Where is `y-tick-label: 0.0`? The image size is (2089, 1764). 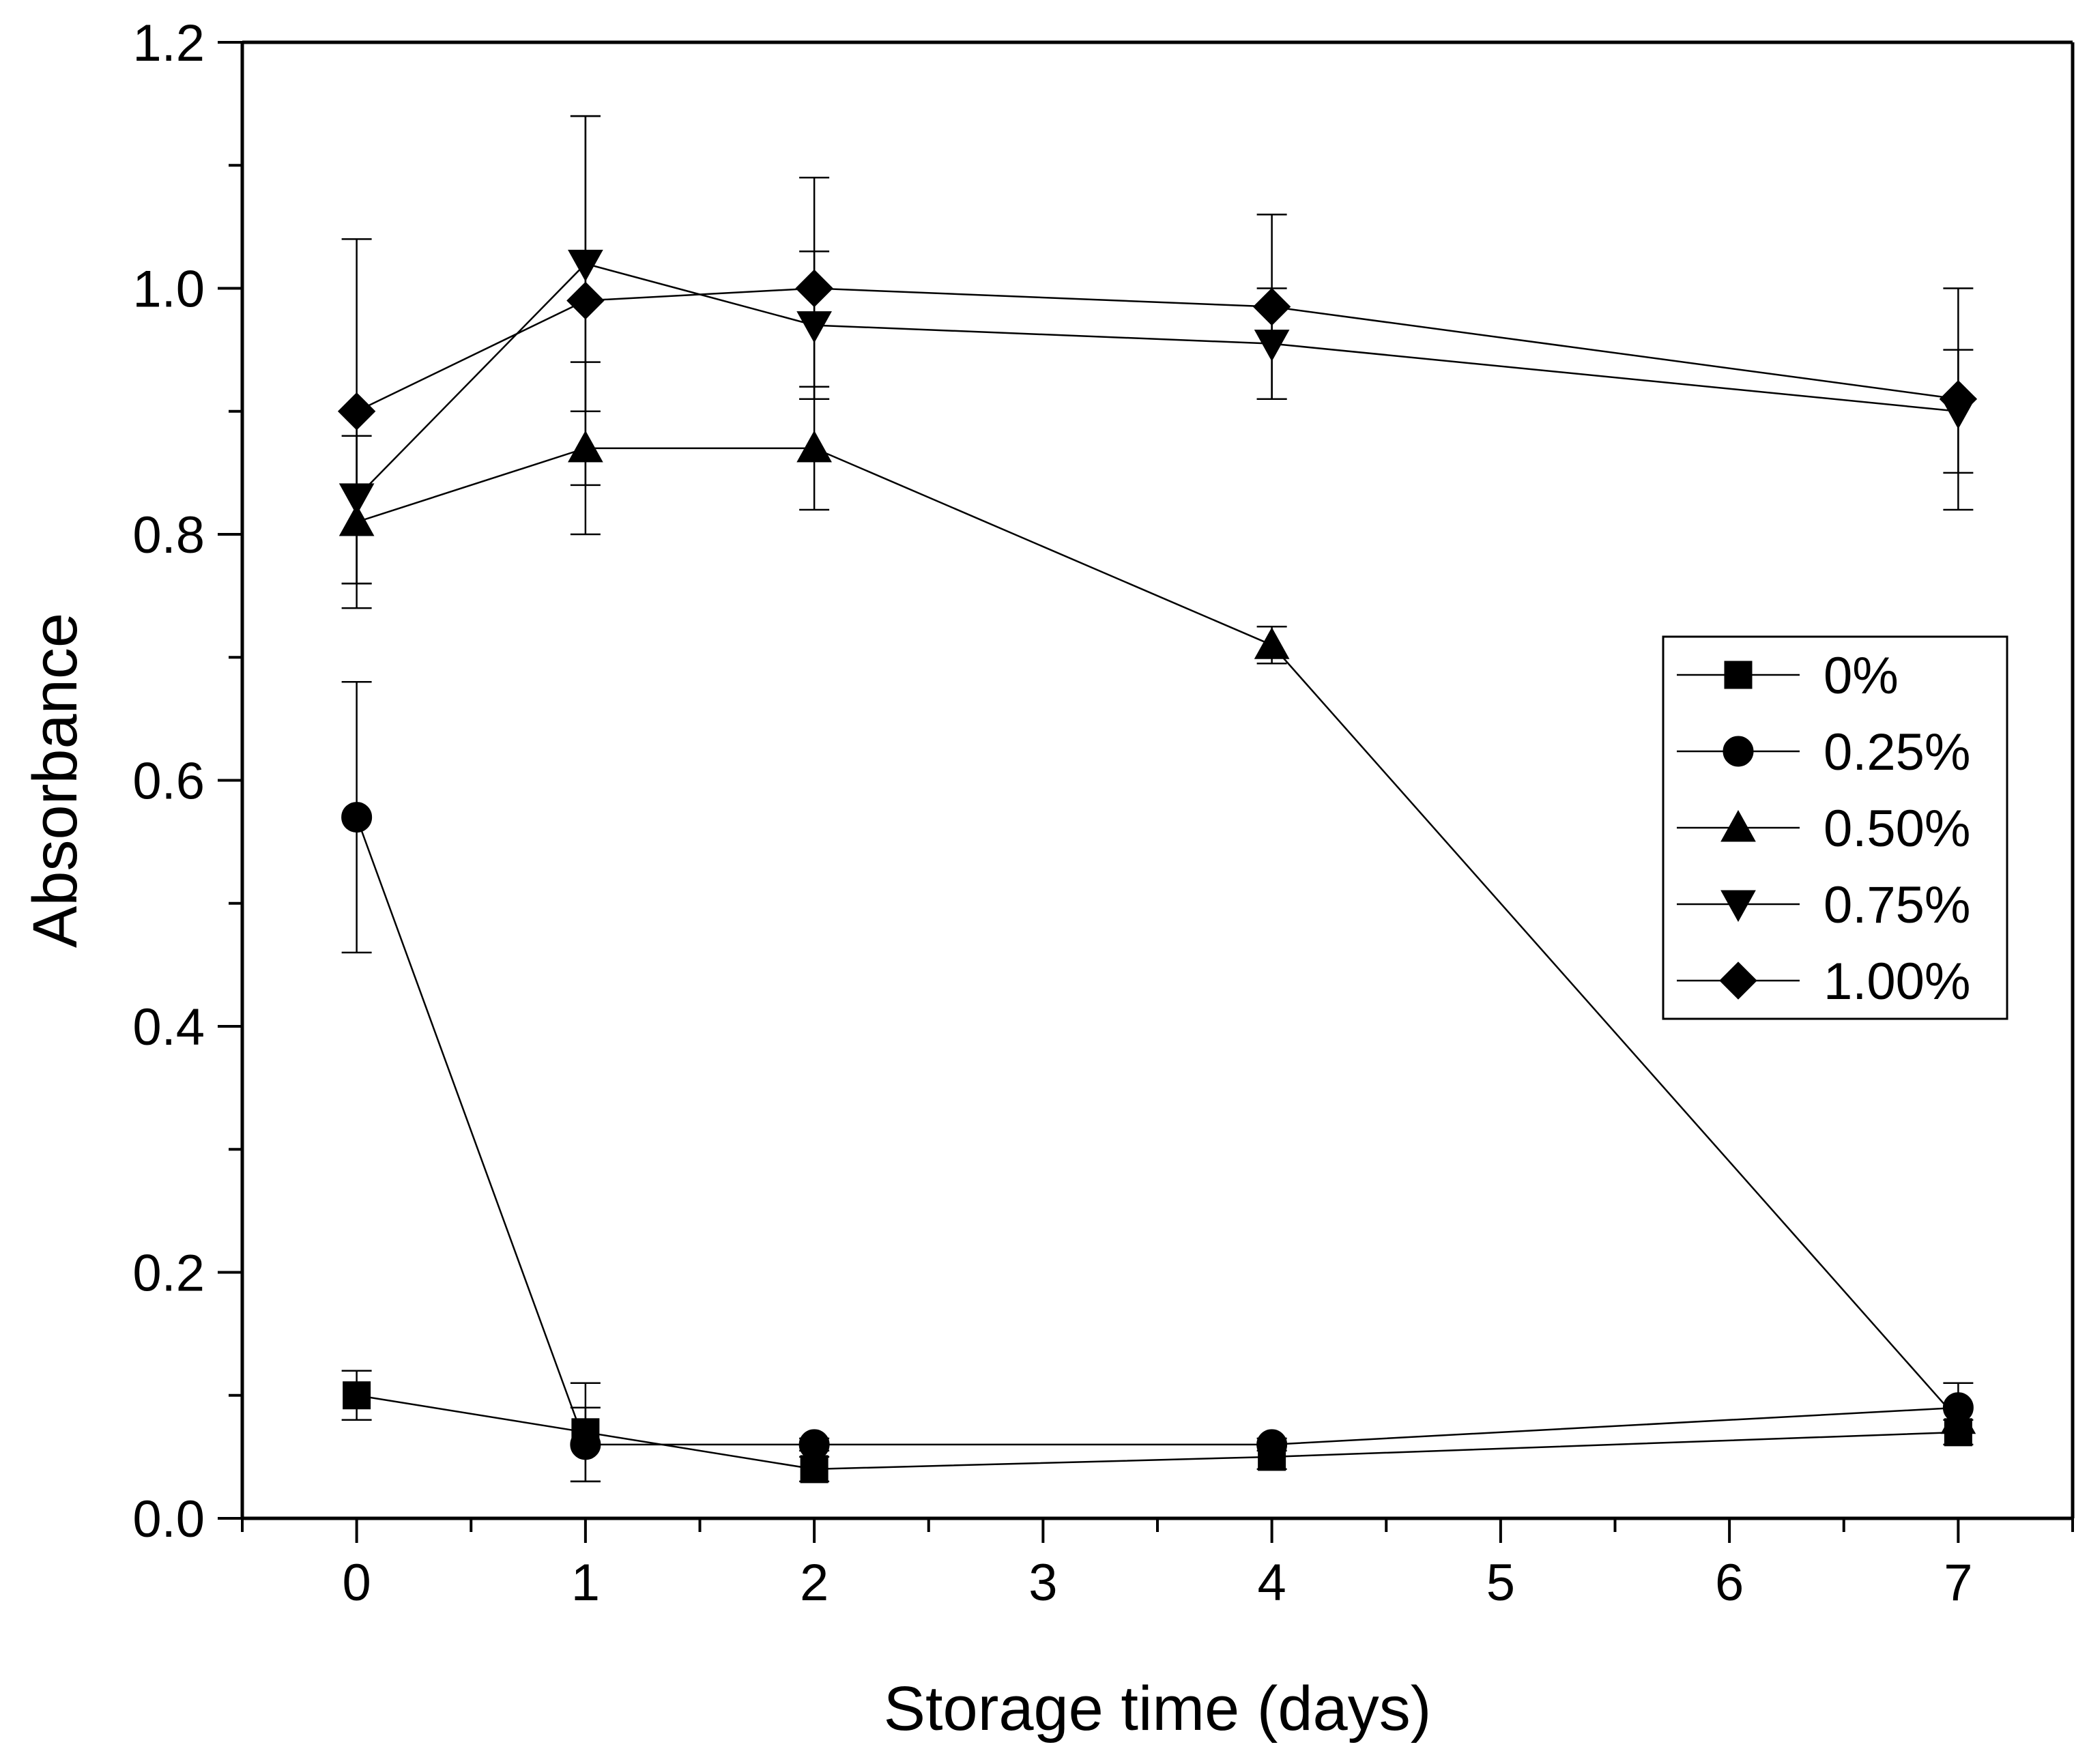 y-tick-label: 0.0 is located at coordinates (168, 1519).